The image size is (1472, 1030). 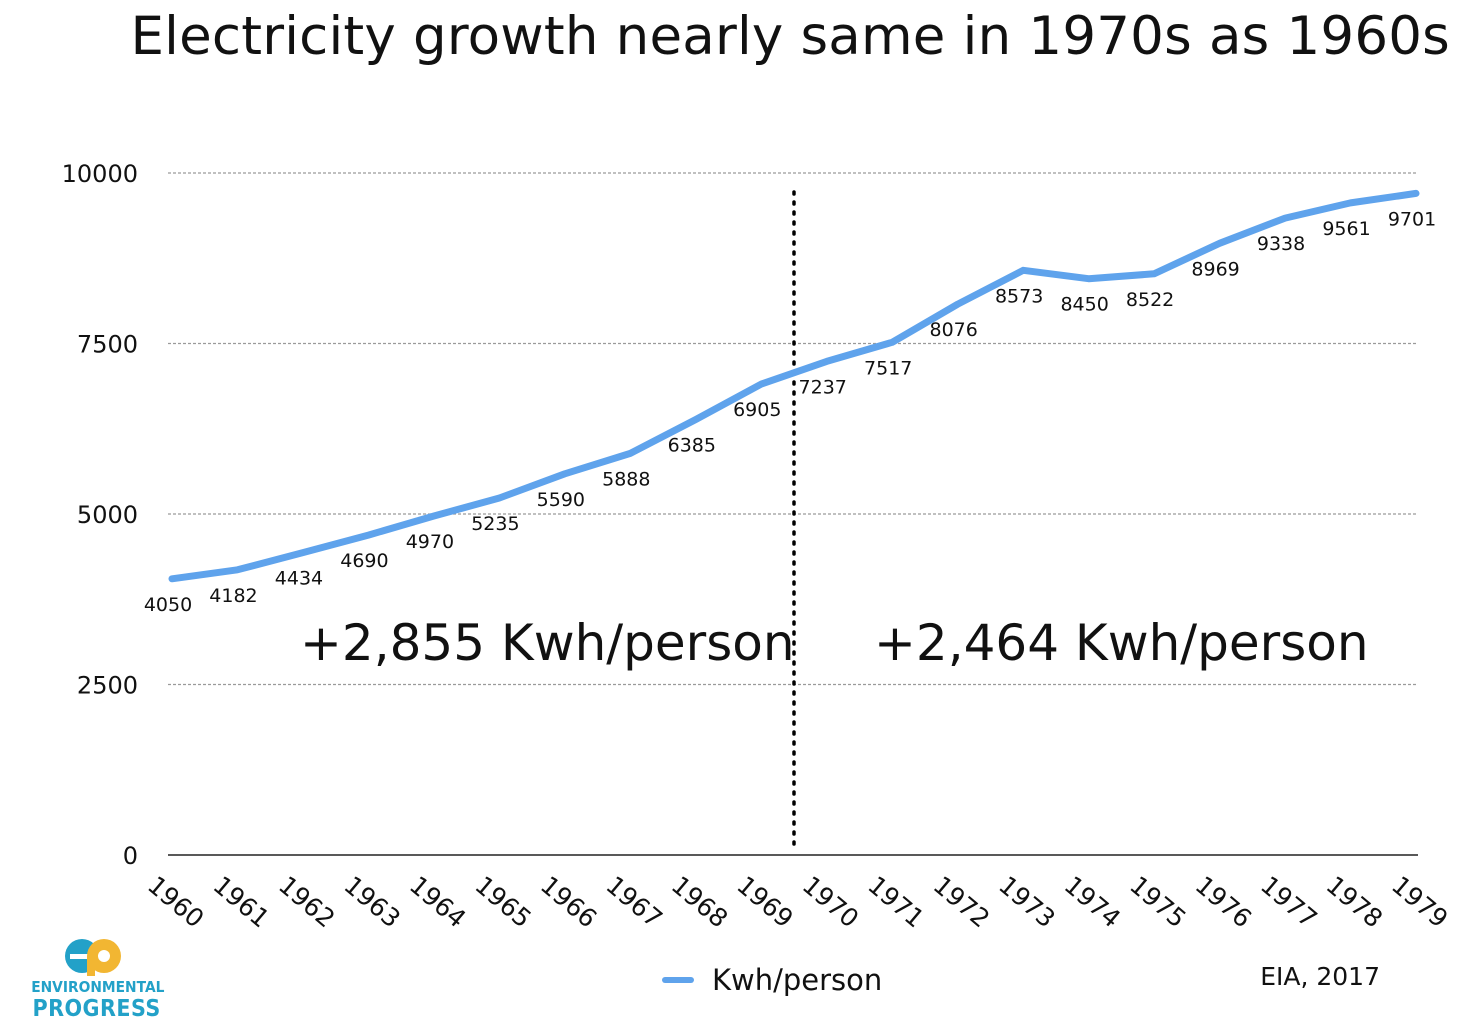 What do you see at coordinates (1320, 976) in the screenshot?
I see `source-note: EIA, 2017` at bounding box center [1320, 976].